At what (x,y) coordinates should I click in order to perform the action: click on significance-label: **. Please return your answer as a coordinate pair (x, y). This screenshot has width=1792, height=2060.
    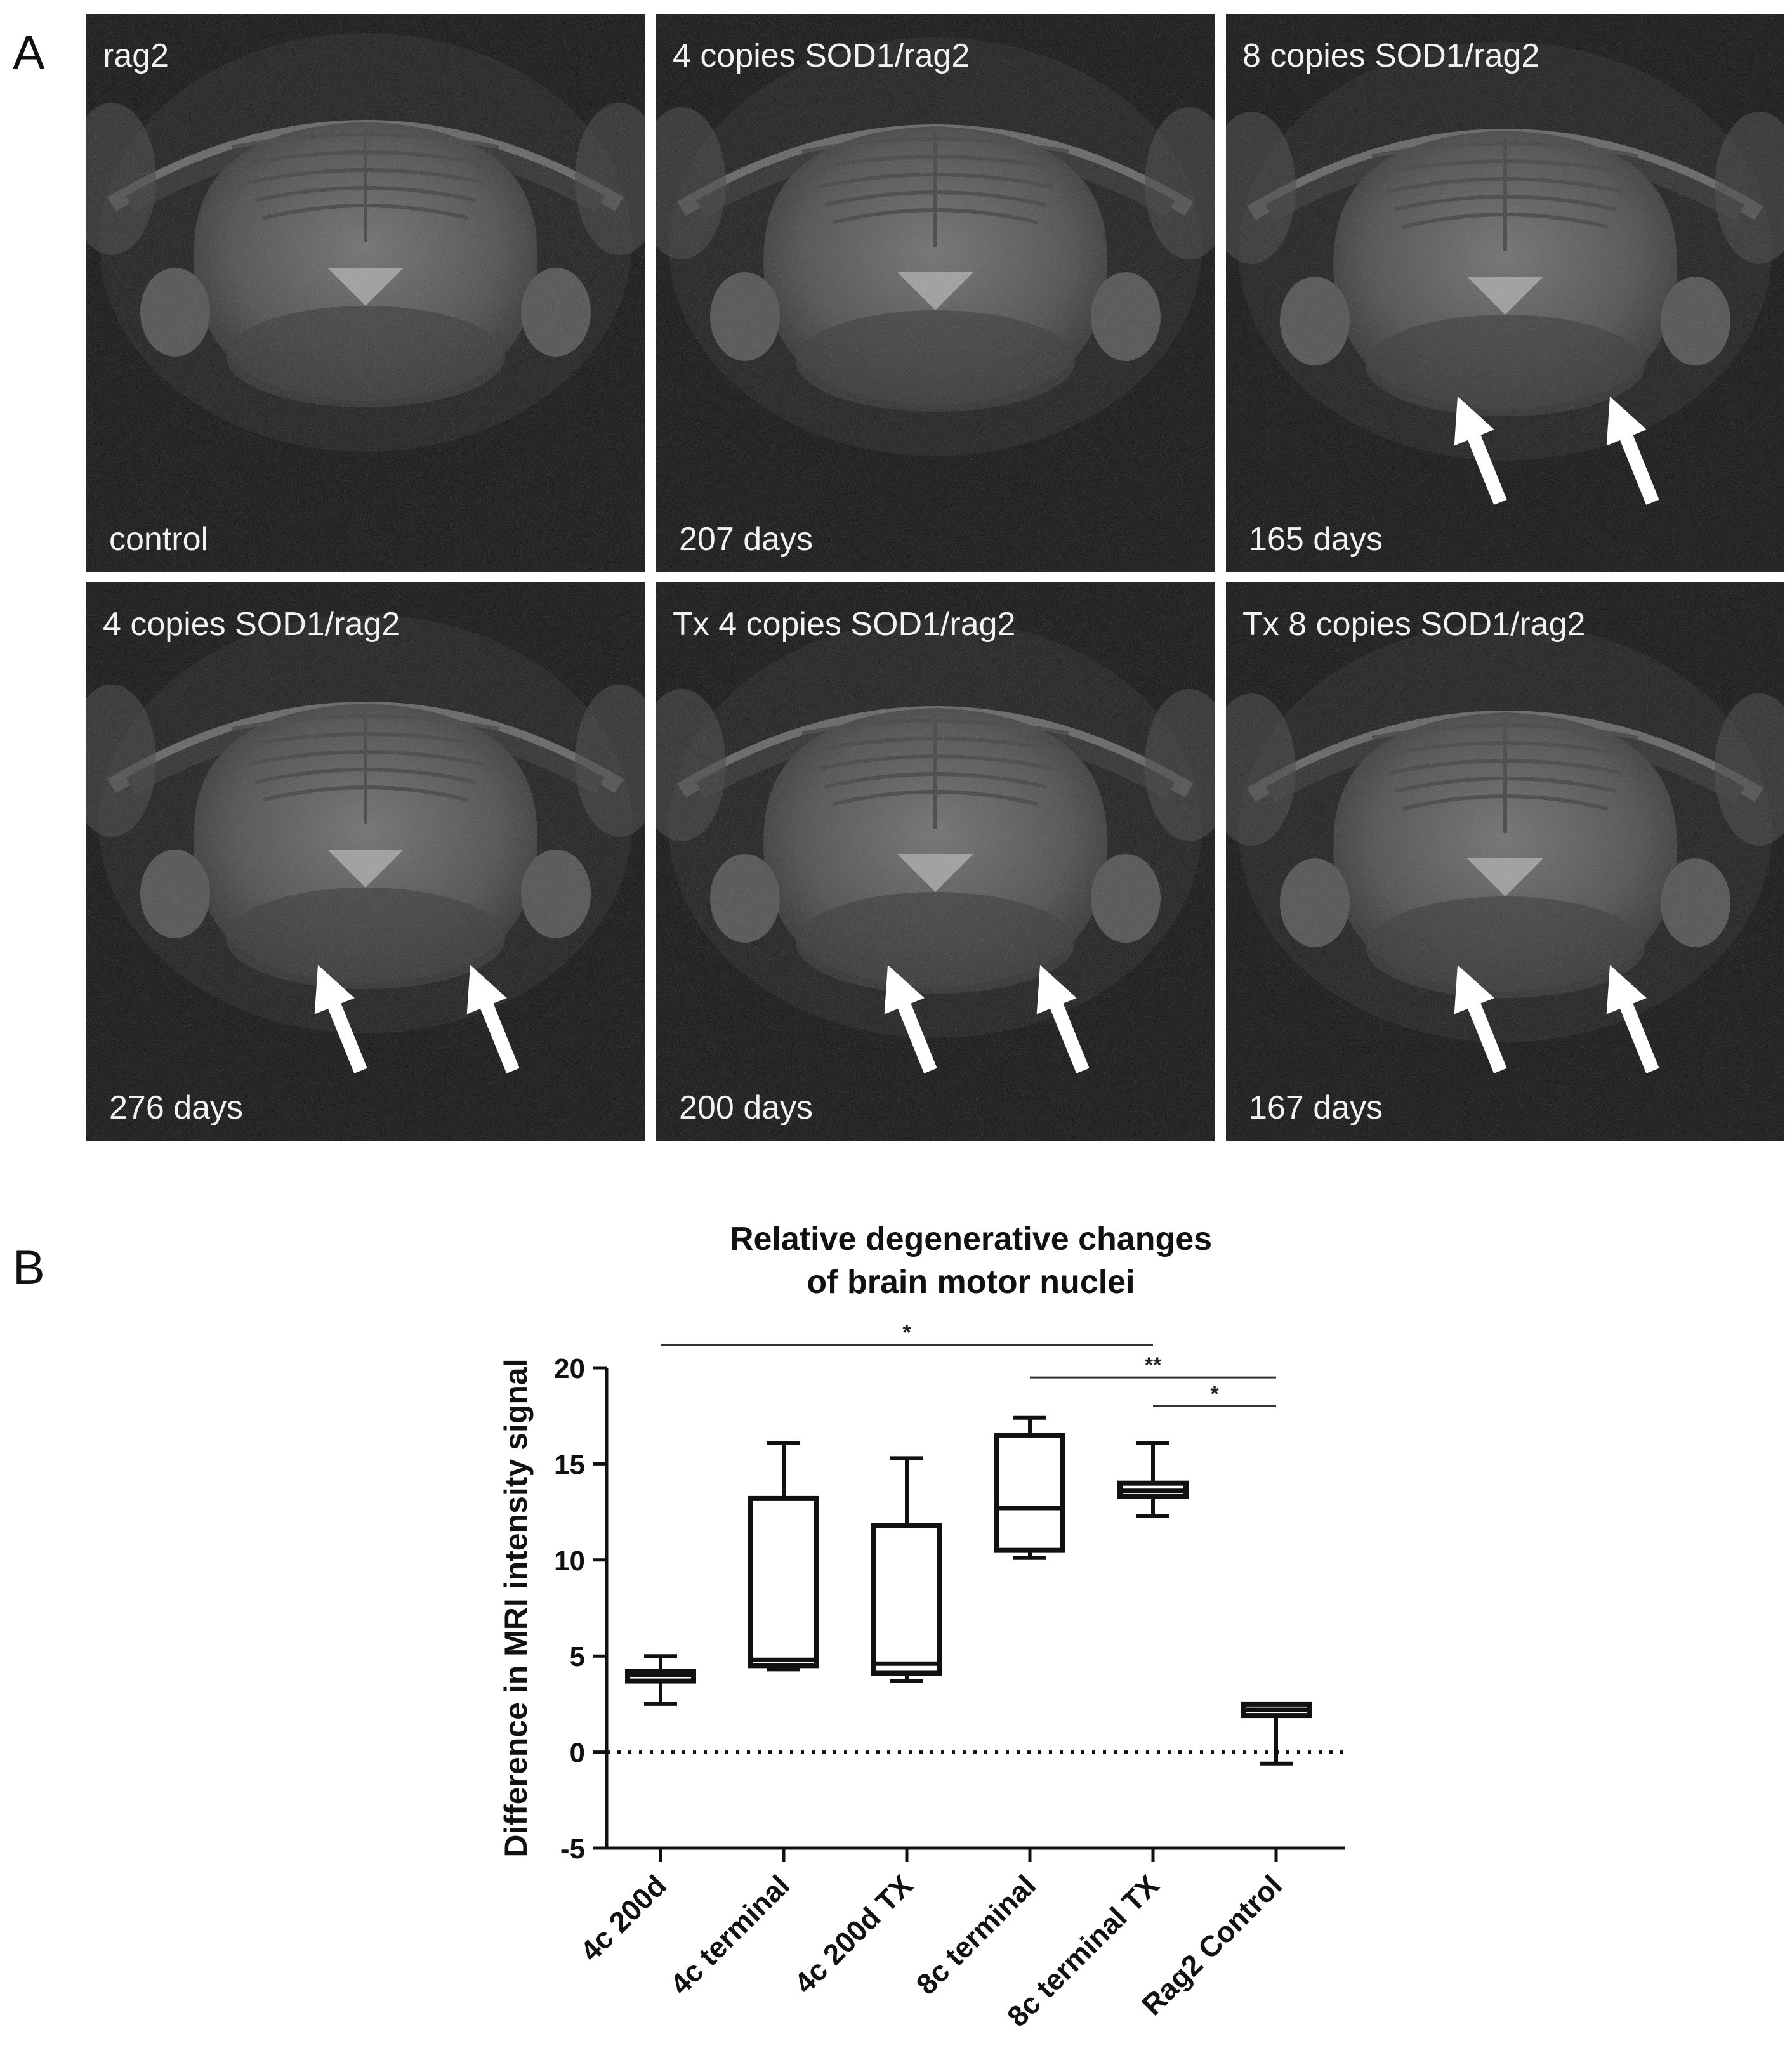
    Looking at the image, I should click on (1153, 1365).